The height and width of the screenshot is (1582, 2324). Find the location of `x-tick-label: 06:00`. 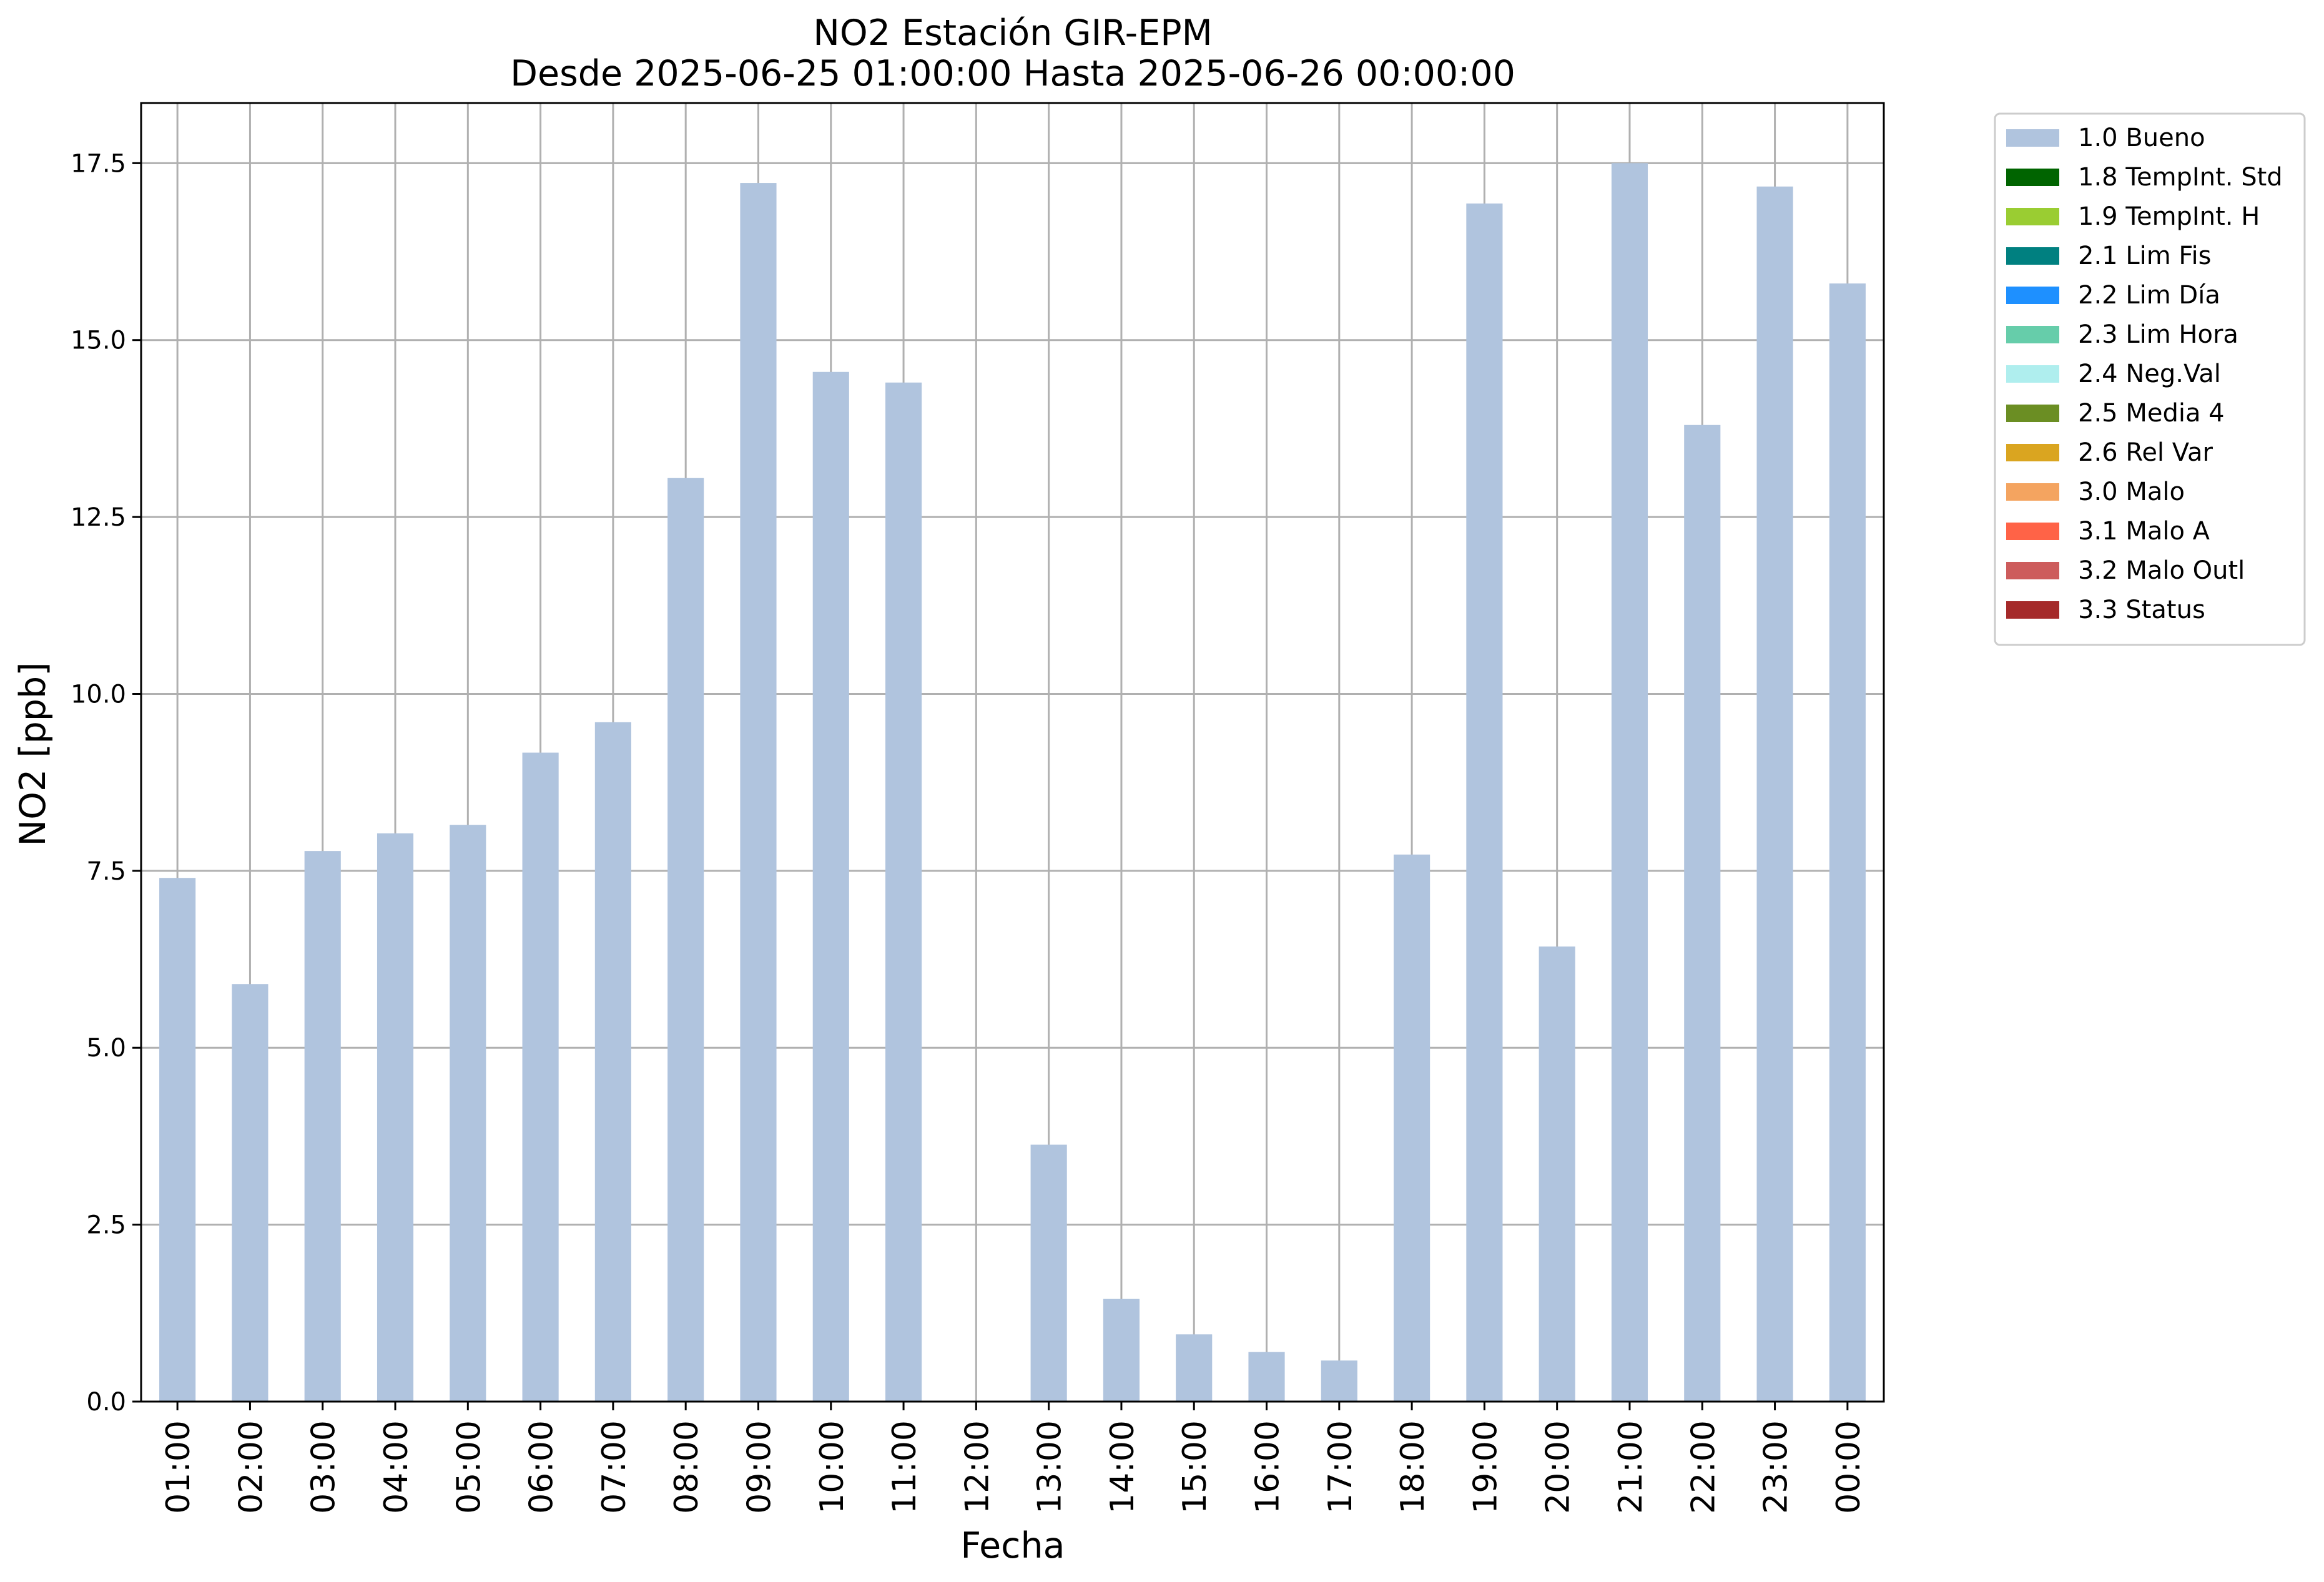

x-tick-label: 06:00 is located at coordinates (542, 1467).